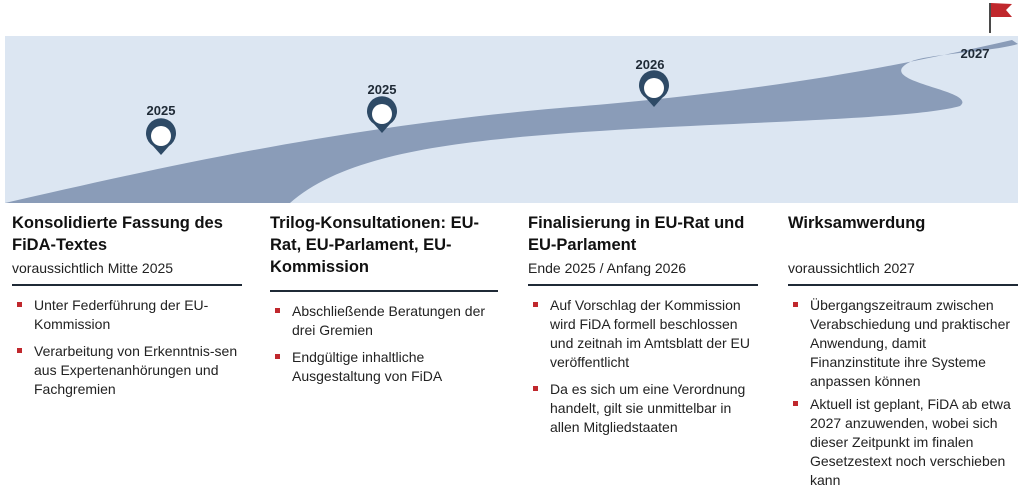  What do you see at coordinates (650, 64) in the screenshot?
I see `milestone-year: 2026` at bounding box center [650, 64].